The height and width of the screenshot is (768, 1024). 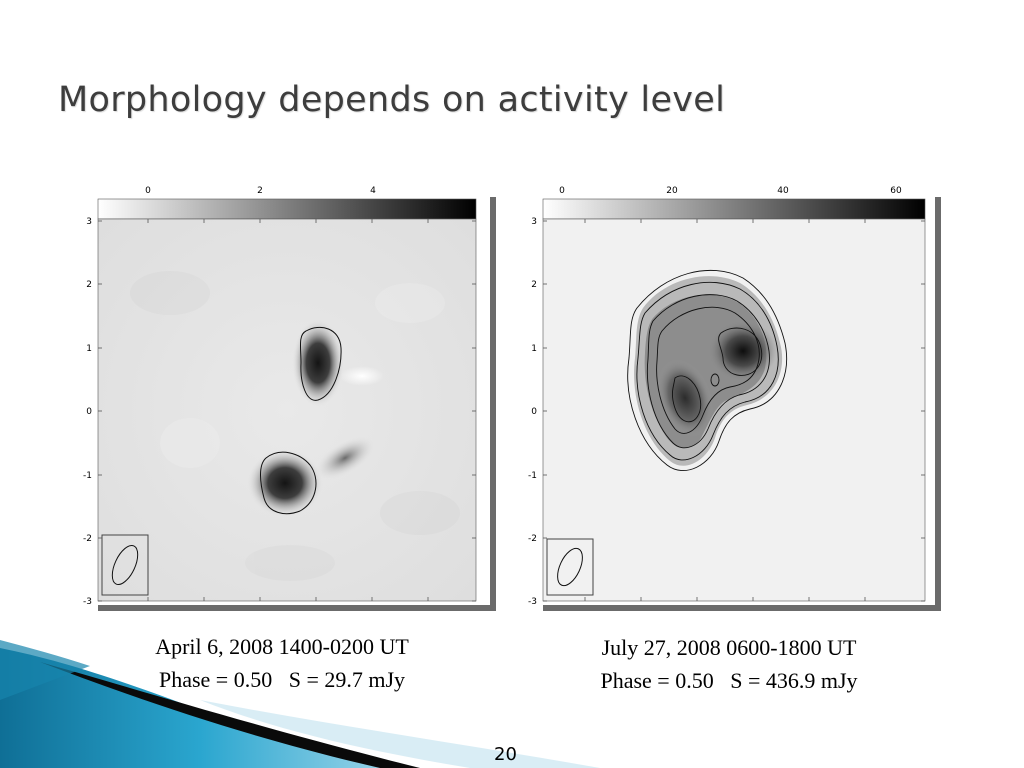 I want to click on contour-north, so click(x=320, y=363).